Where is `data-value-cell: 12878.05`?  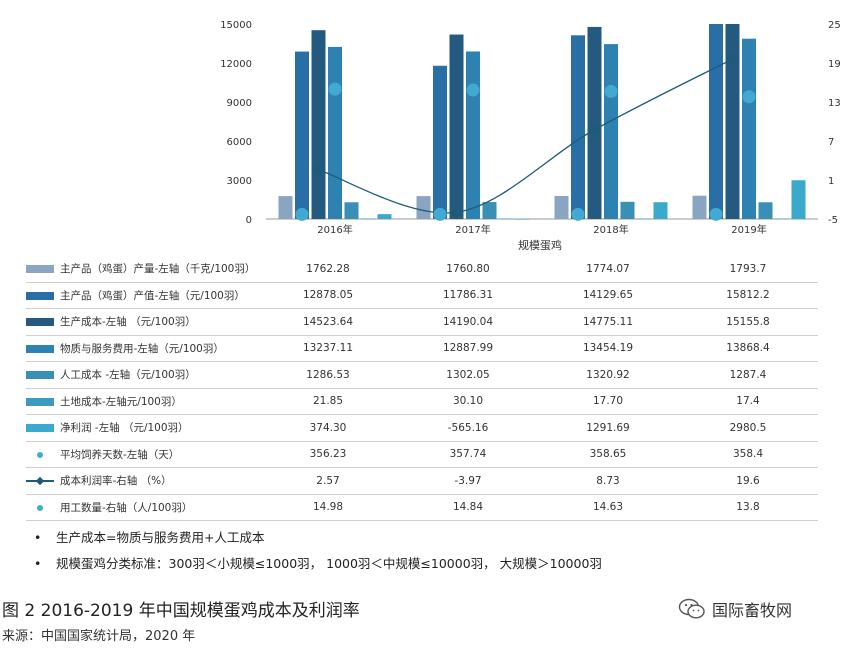 data-value-cell: 12878.05 is located at coordinates (328, 295).